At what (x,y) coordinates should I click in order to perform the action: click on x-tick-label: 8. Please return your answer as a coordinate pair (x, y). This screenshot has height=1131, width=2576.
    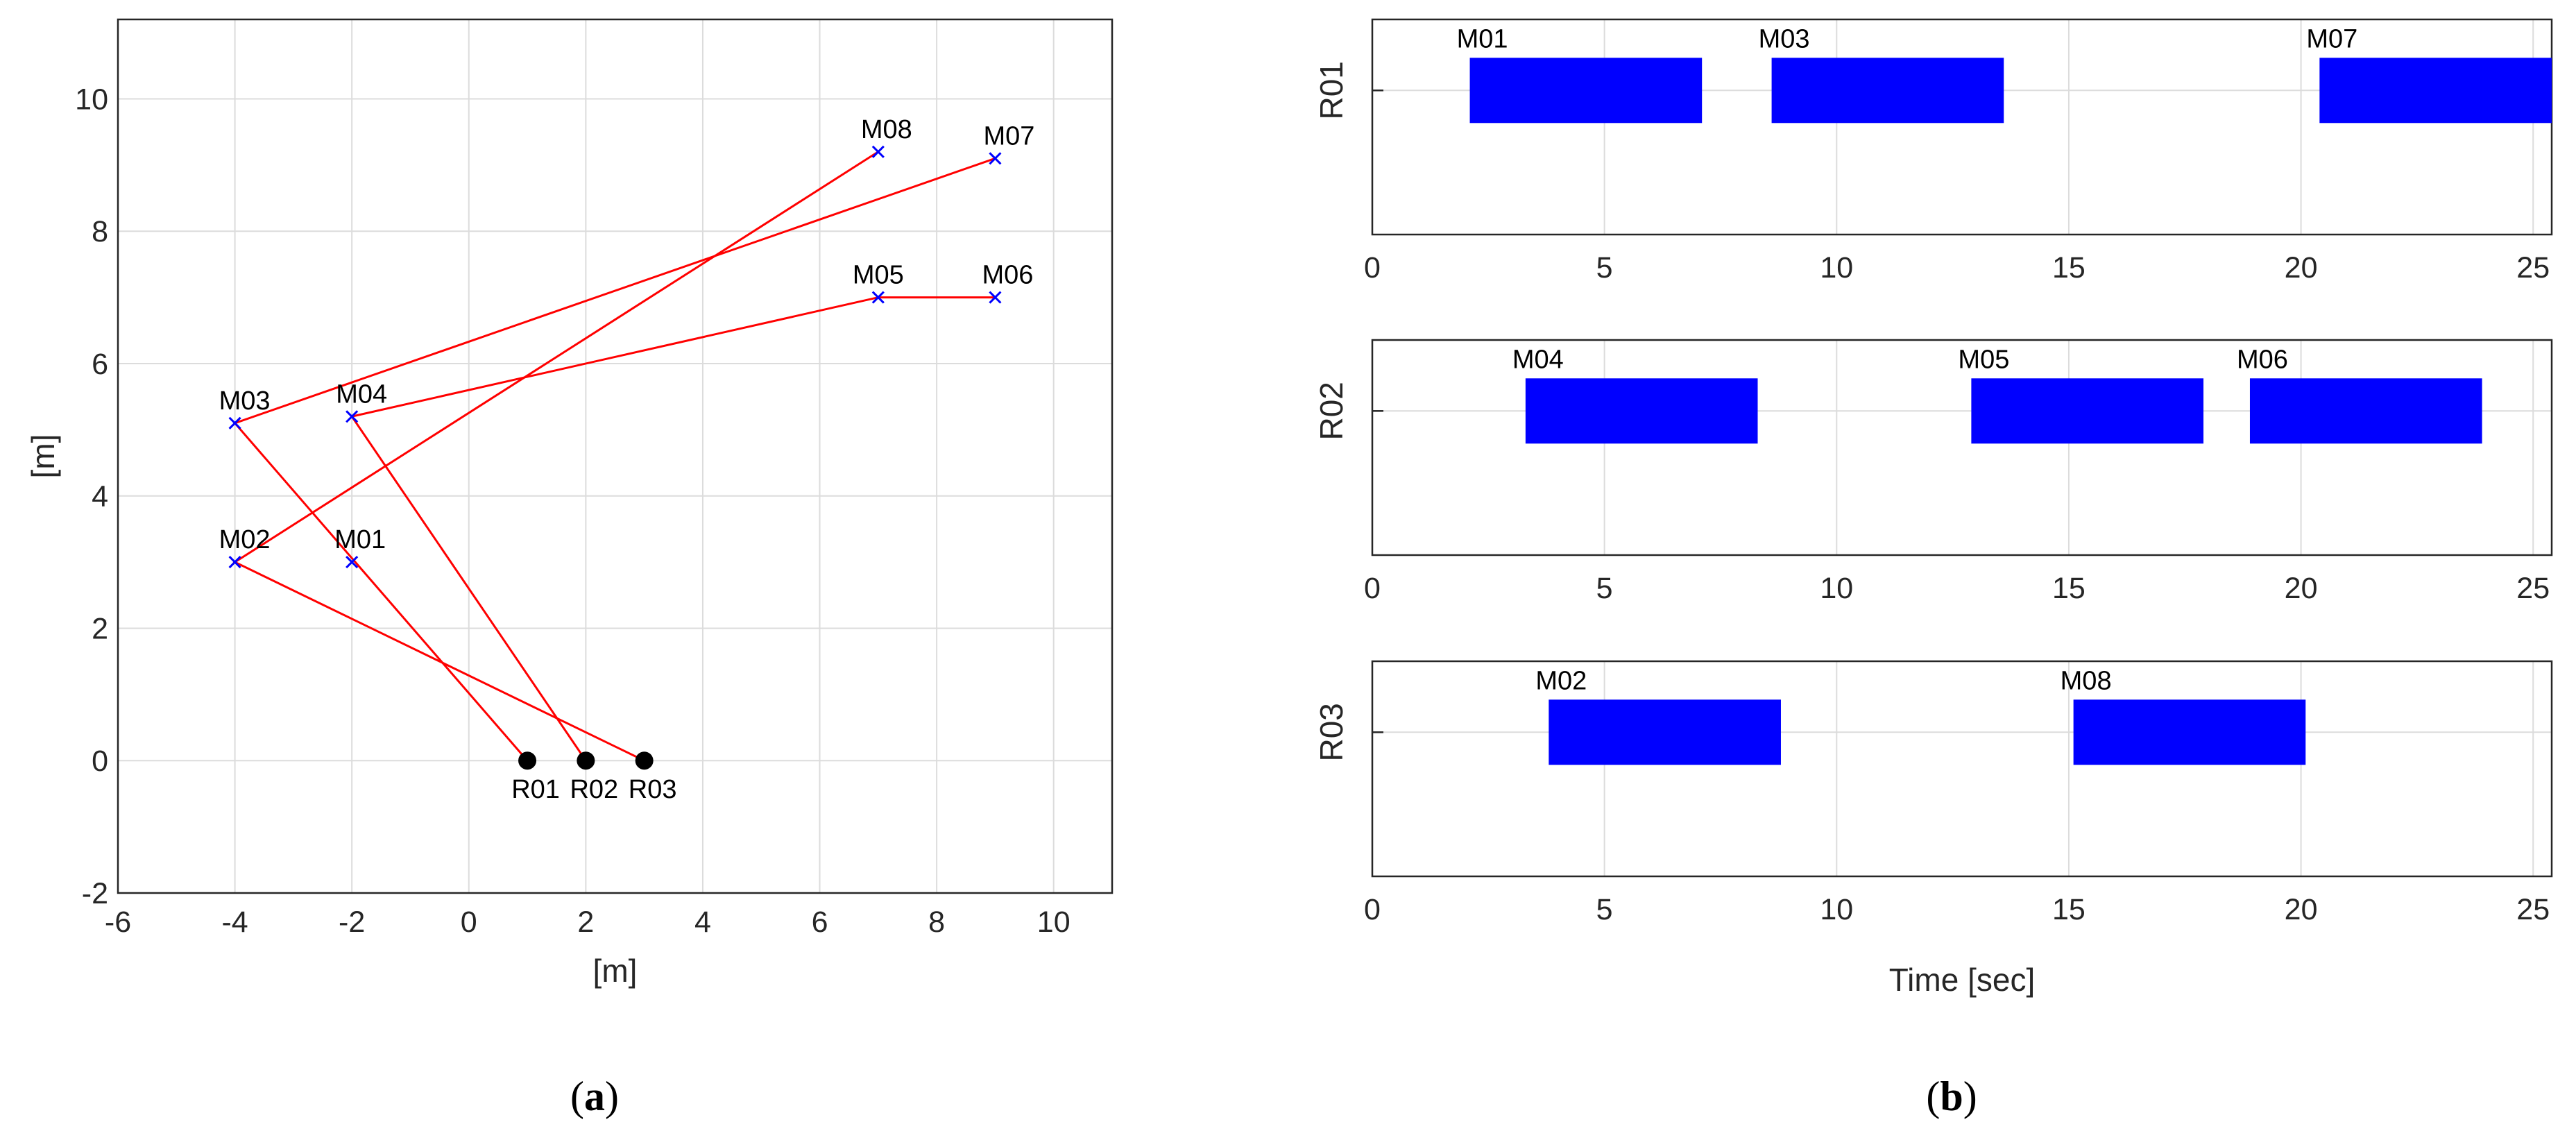
    Looking at the image, I should click on (936, 922).